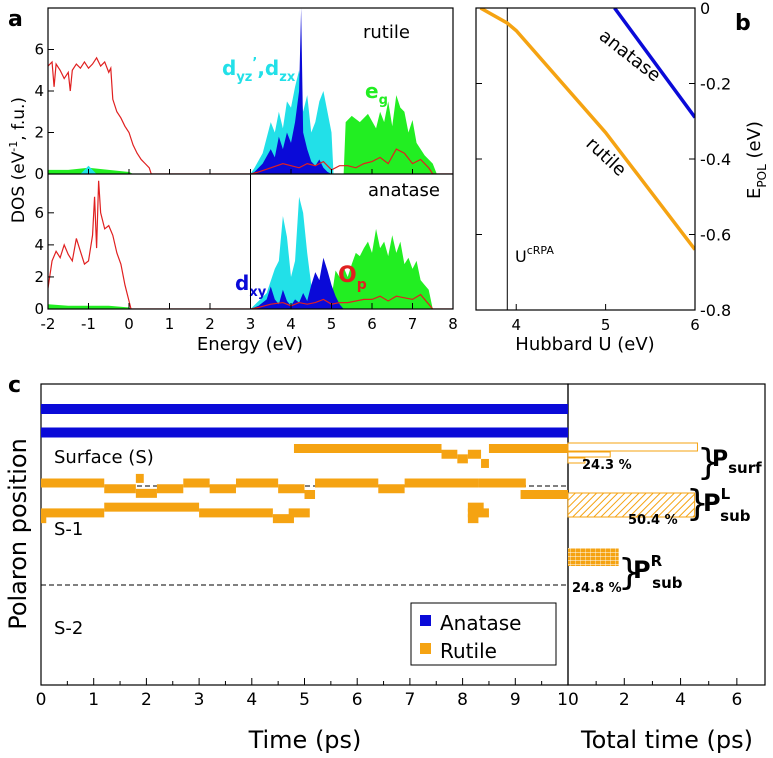  I want to click on xtick-label-a-3: 3, so click(251, 324).